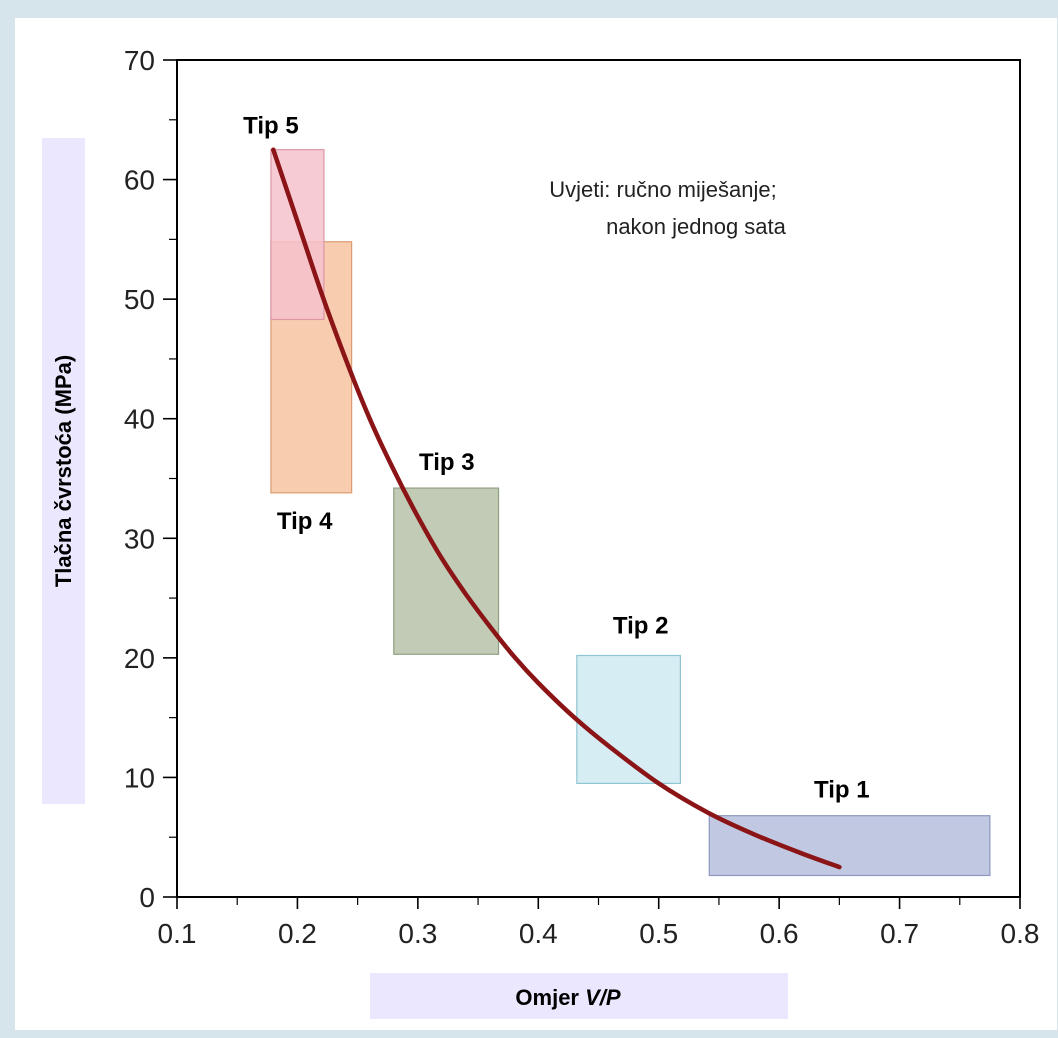 The height and width of the screenshot is (1038, 1058). Describe the element at coordinates (297, 933) in the screenshot. I see `x-tick-label-1: 0.2` at that location.